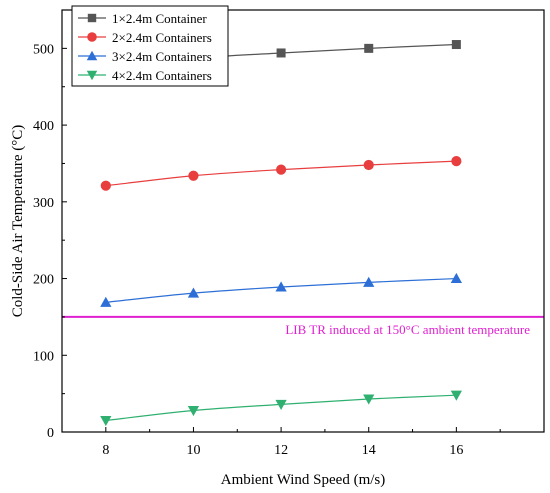 The height and width of the screenshot is (493, 550). What do you see at coordinates (456, 450) in the screenshot?
I see `x-tick-label: 16` at bounding box center [456, 450].